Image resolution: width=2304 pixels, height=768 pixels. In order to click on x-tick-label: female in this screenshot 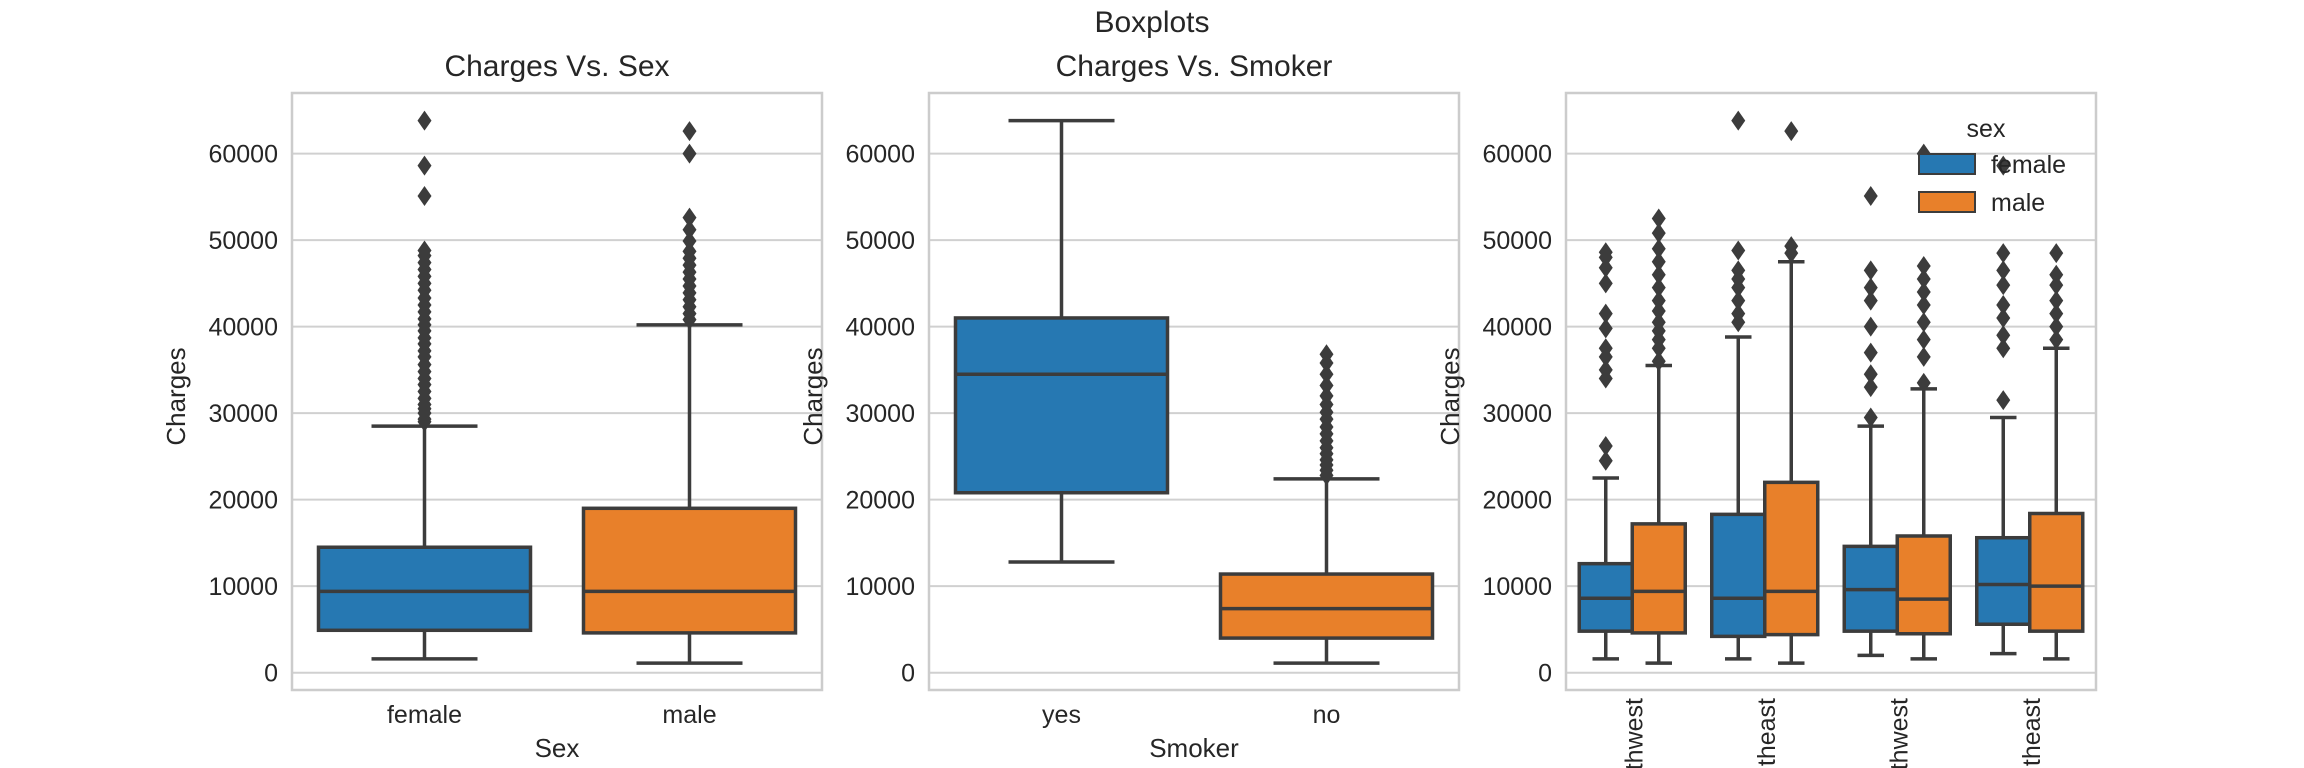, I will do `click(424, 715)`.